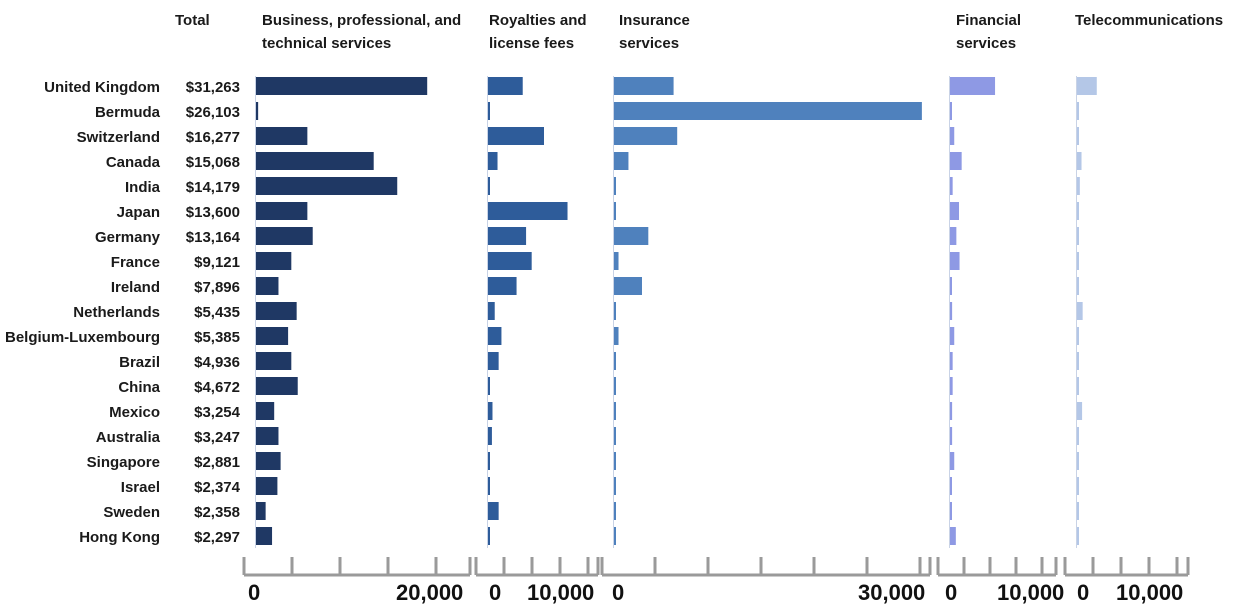 This screenshot has height=608, width=1241. I want to click on bar-business-professional-and-technical-services-united-kingdom, so click(342, 86).